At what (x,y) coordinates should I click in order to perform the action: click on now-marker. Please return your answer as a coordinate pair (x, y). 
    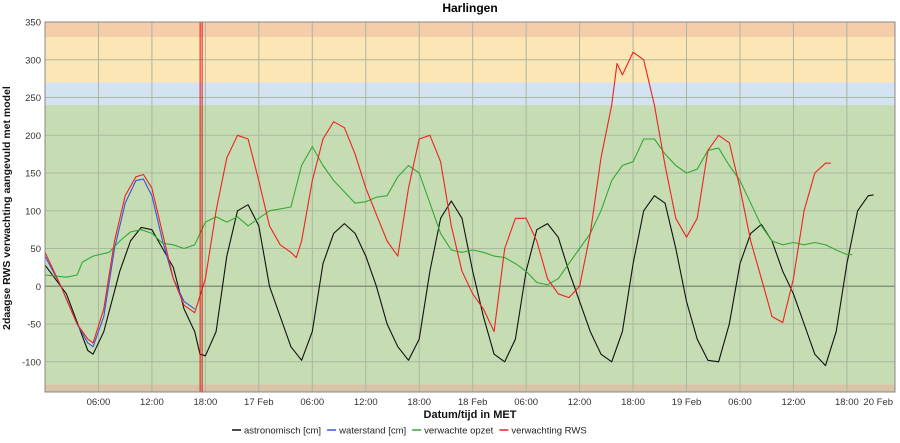
    Looking at the image, I should click on (201, 207).